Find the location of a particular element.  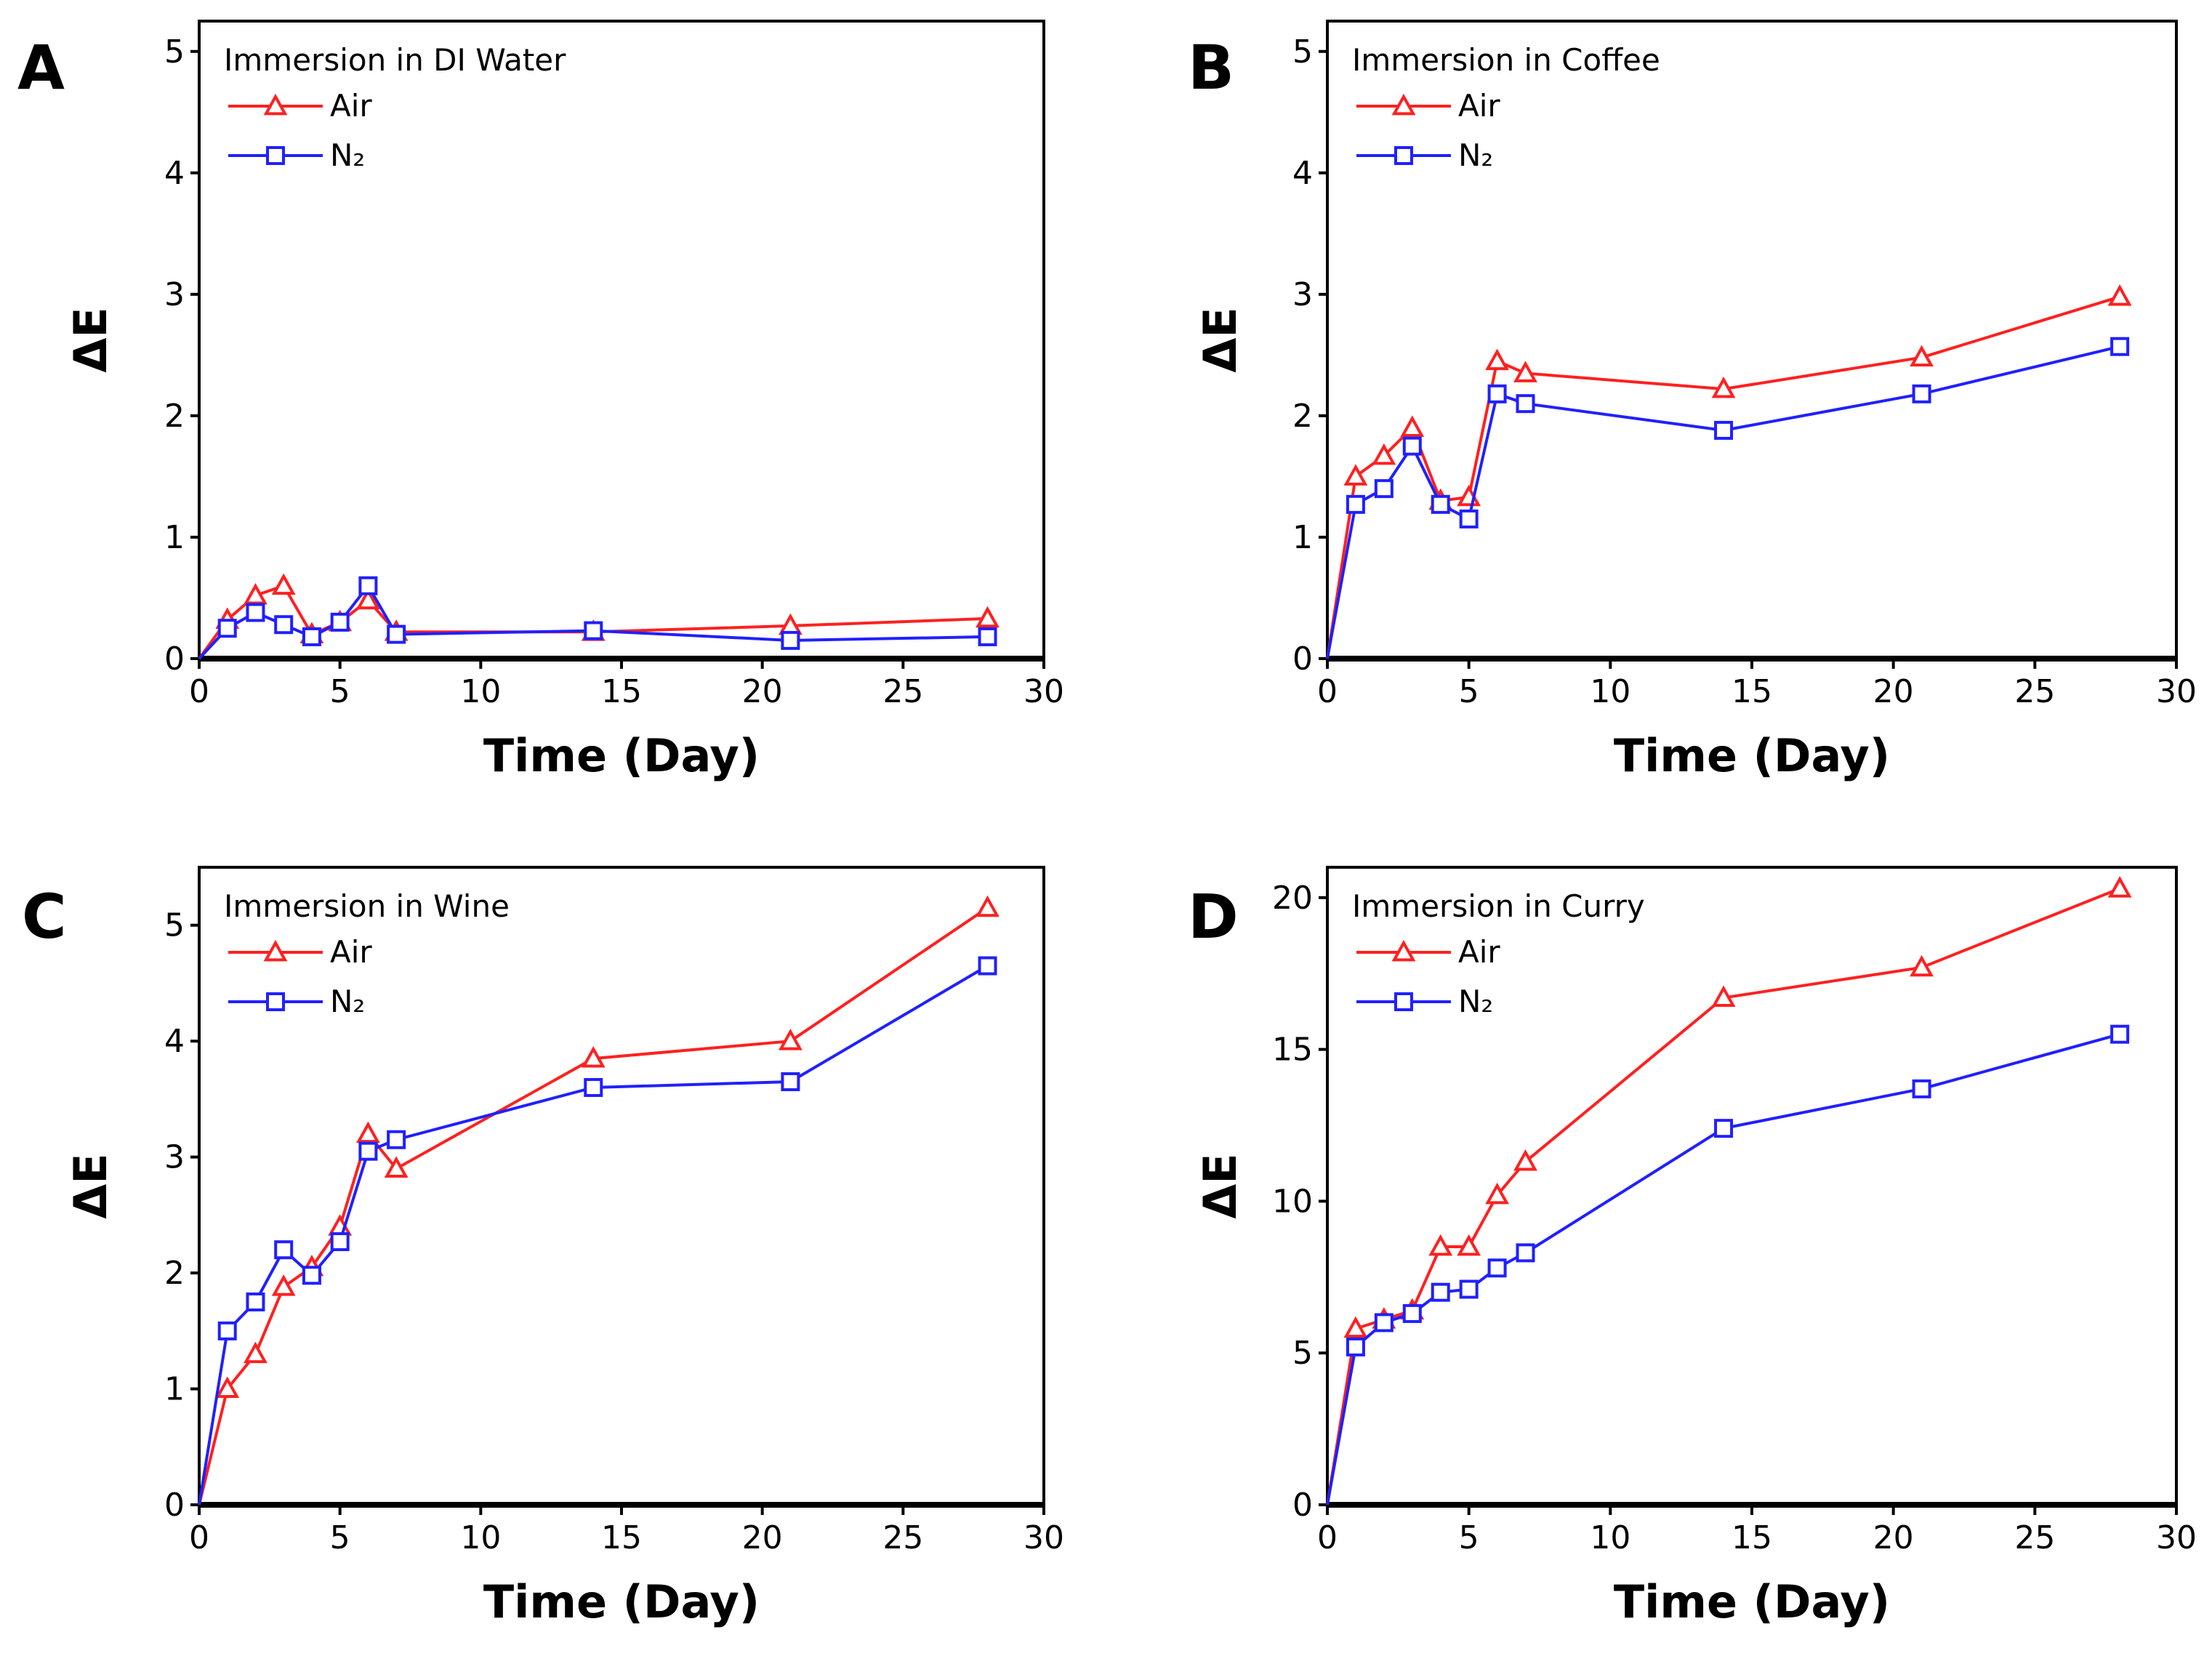

y-tick-label: 20 is located at coordinates (1292, 898).